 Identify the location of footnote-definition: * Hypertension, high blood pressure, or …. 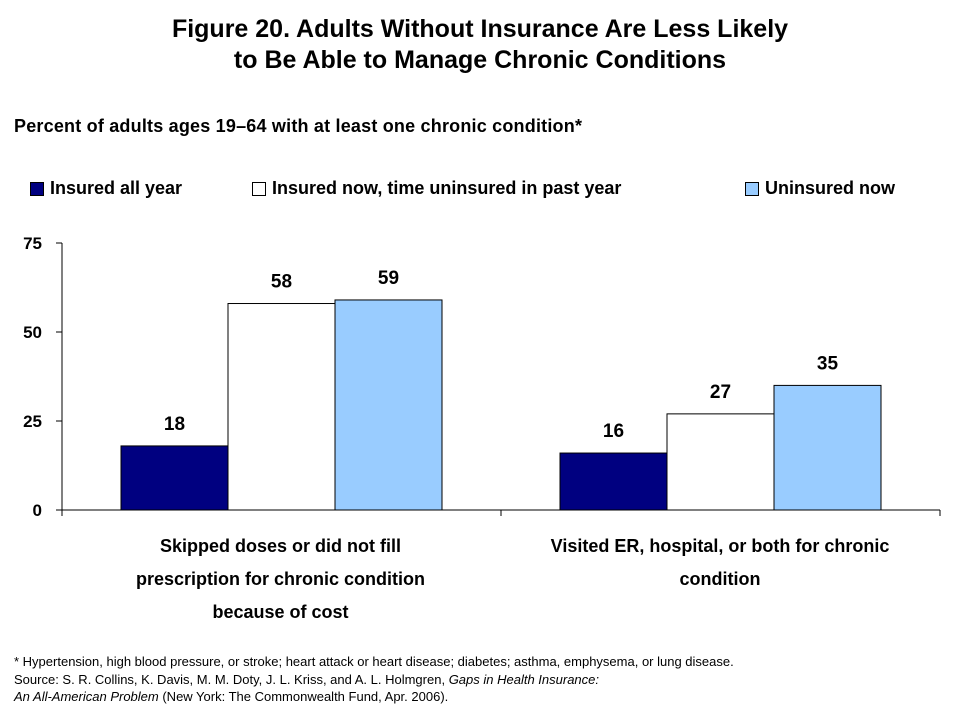
(374, 661).